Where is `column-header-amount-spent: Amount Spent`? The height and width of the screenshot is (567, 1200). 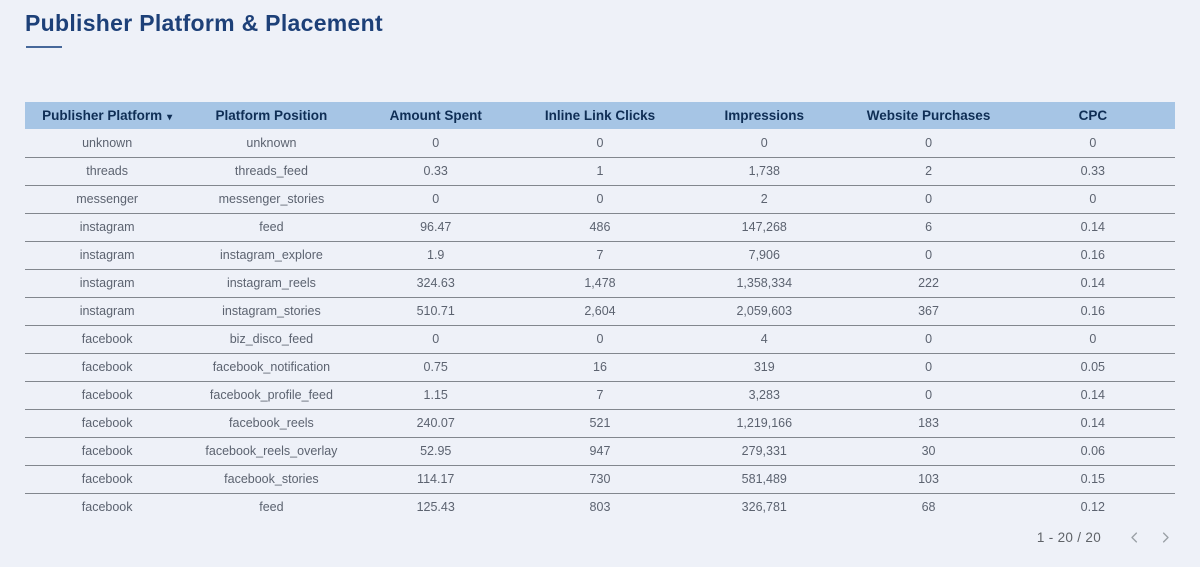 column-header-amount-spent: Amount Spent is located at coordinates (435, 115).